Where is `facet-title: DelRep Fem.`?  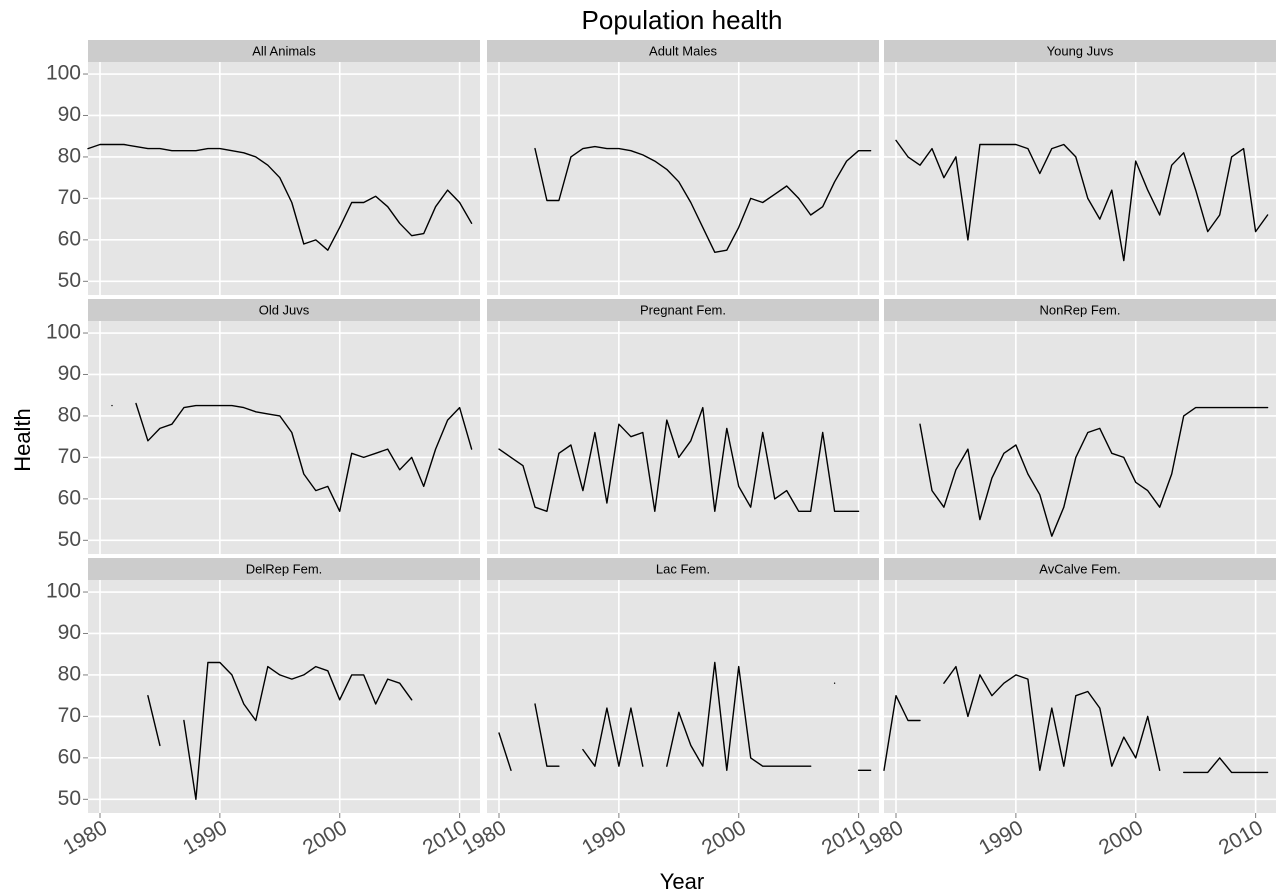 facet-title: DelRep Fem. is located at coordinates (284, 568).